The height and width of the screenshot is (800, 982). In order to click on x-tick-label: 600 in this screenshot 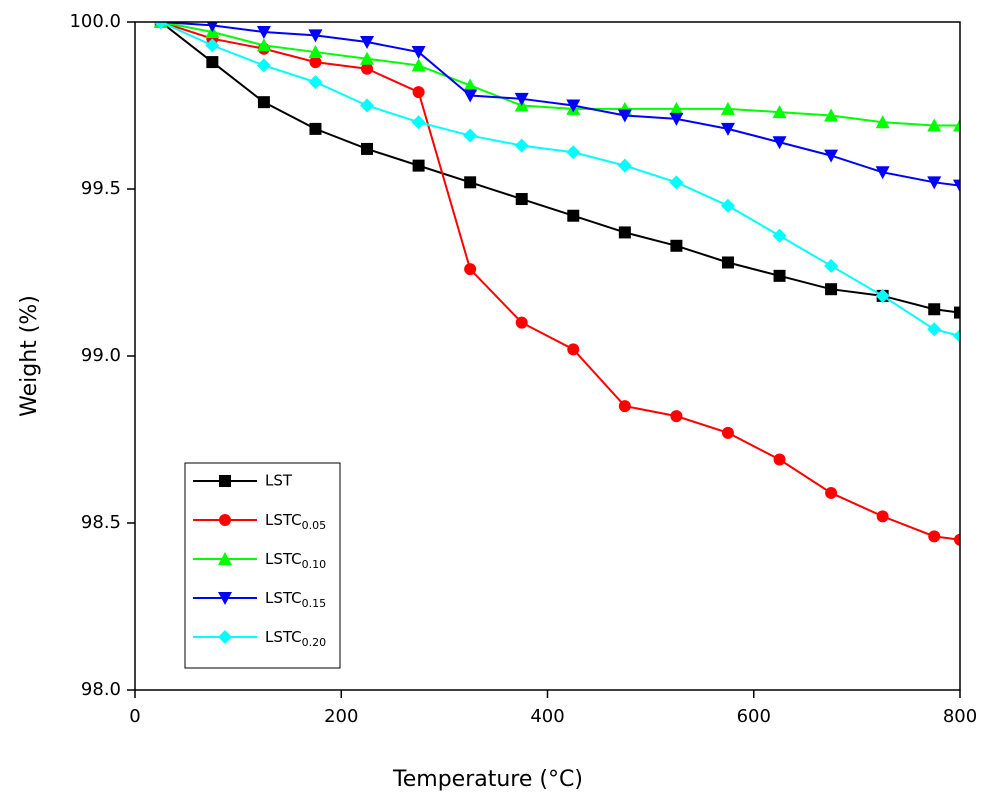, I will do `click(754, 716)`.